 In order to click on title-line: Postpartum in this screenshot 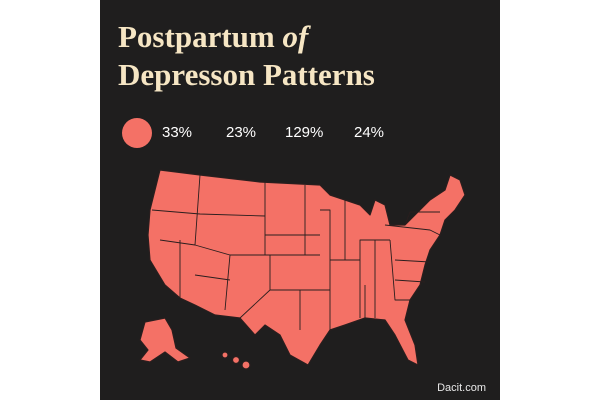, I will do `click(196, 36)`.